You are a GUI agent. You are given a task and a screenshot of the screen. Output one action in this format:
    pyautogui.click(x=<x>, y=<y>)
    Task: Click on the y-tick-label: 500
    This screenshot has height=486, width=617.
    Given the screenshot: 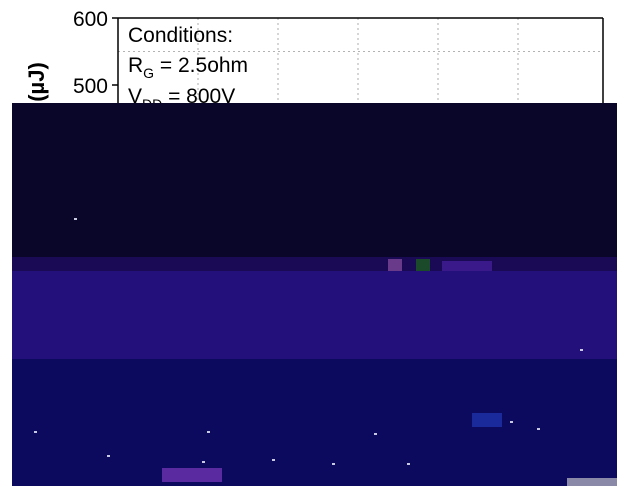 What is the action you would take?
    pyautogui.click(x=90, y=86)
    